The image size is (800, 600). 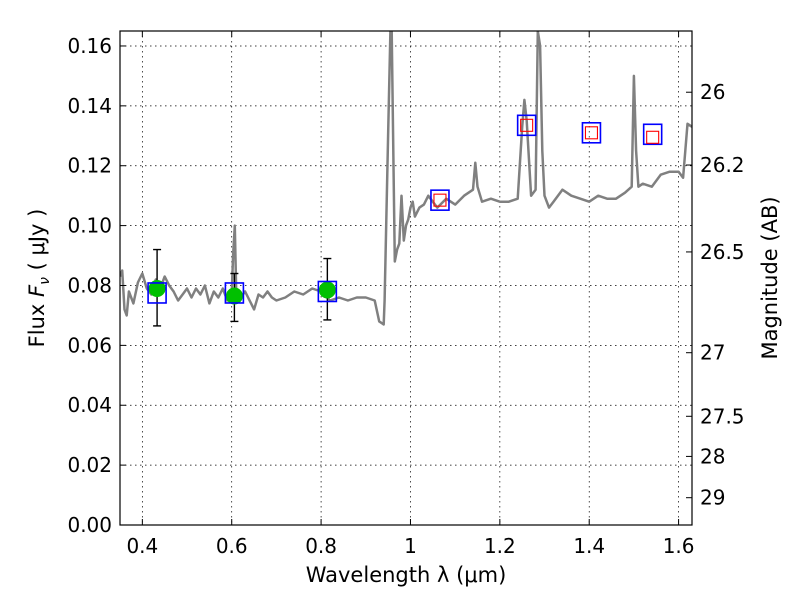 I want to click on mag-tick-label: 28, so click(x=712, y=456).